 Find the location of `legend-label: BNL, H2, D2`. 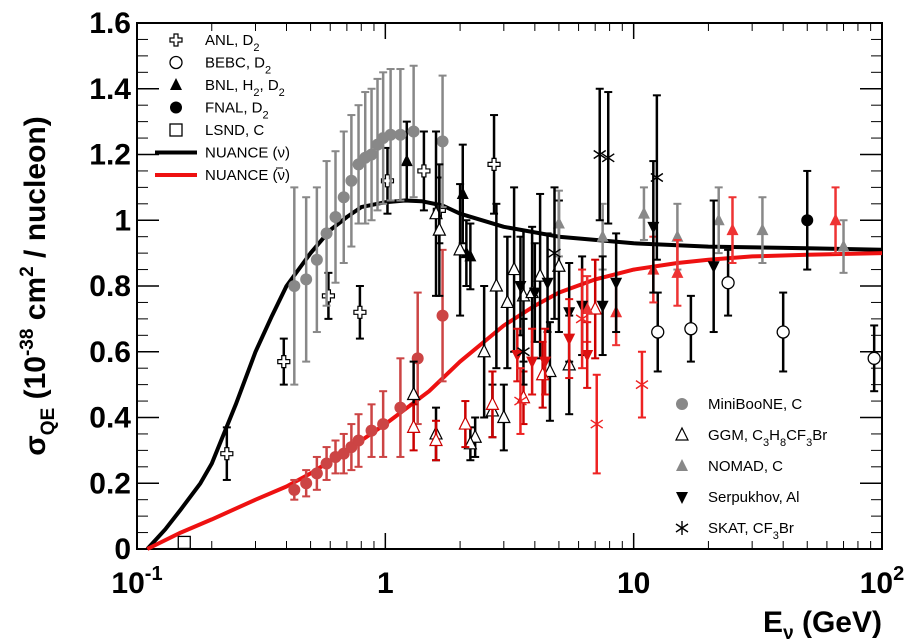

legend-label: BNL, H2, D2 is located at coordinates (245, 88).